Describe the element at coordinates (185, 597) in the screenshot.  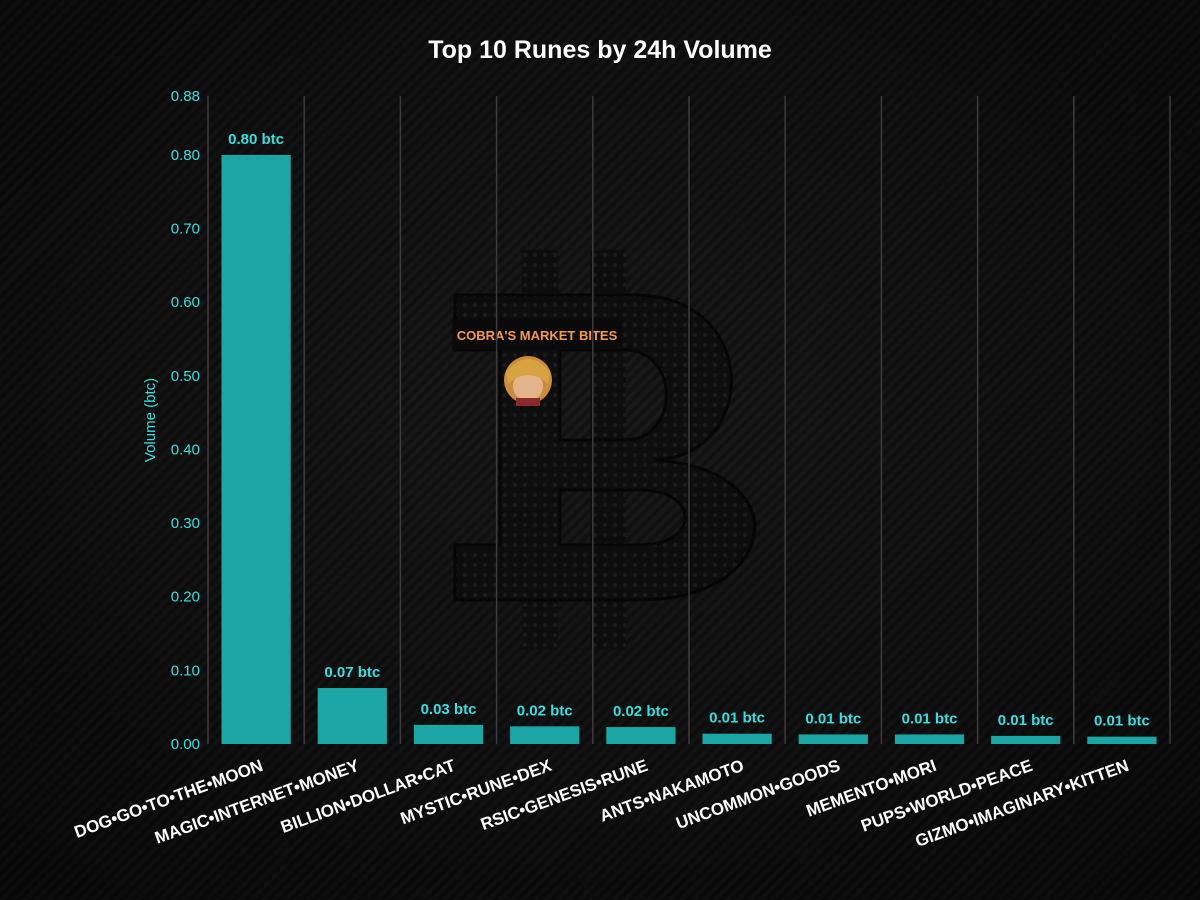
I see `y-tick-label: 0.20` at that location.